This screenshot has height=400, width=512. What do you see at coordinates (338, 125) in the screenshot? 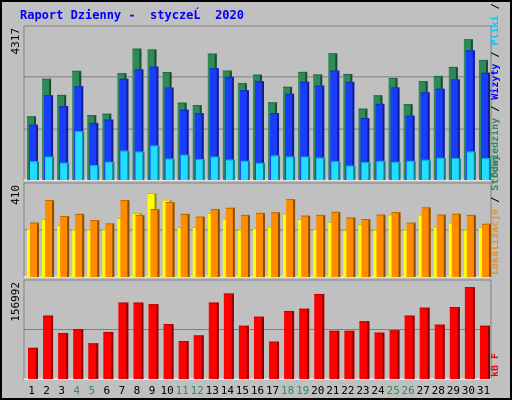
I see `bar-wizyty-21-edge` at bounding box center [338, 125].